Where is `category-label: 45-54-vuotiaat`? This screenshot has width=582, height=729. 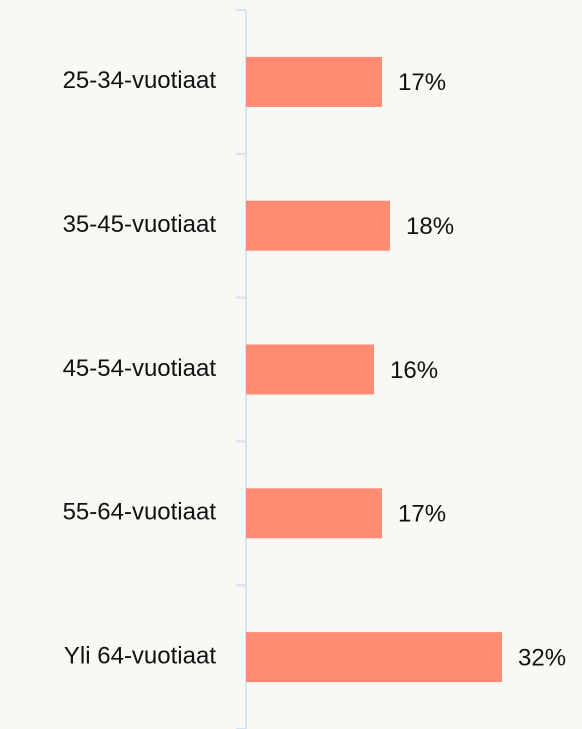
category-label: 45-54-vuotiaat is located at coordinates (140, 368).